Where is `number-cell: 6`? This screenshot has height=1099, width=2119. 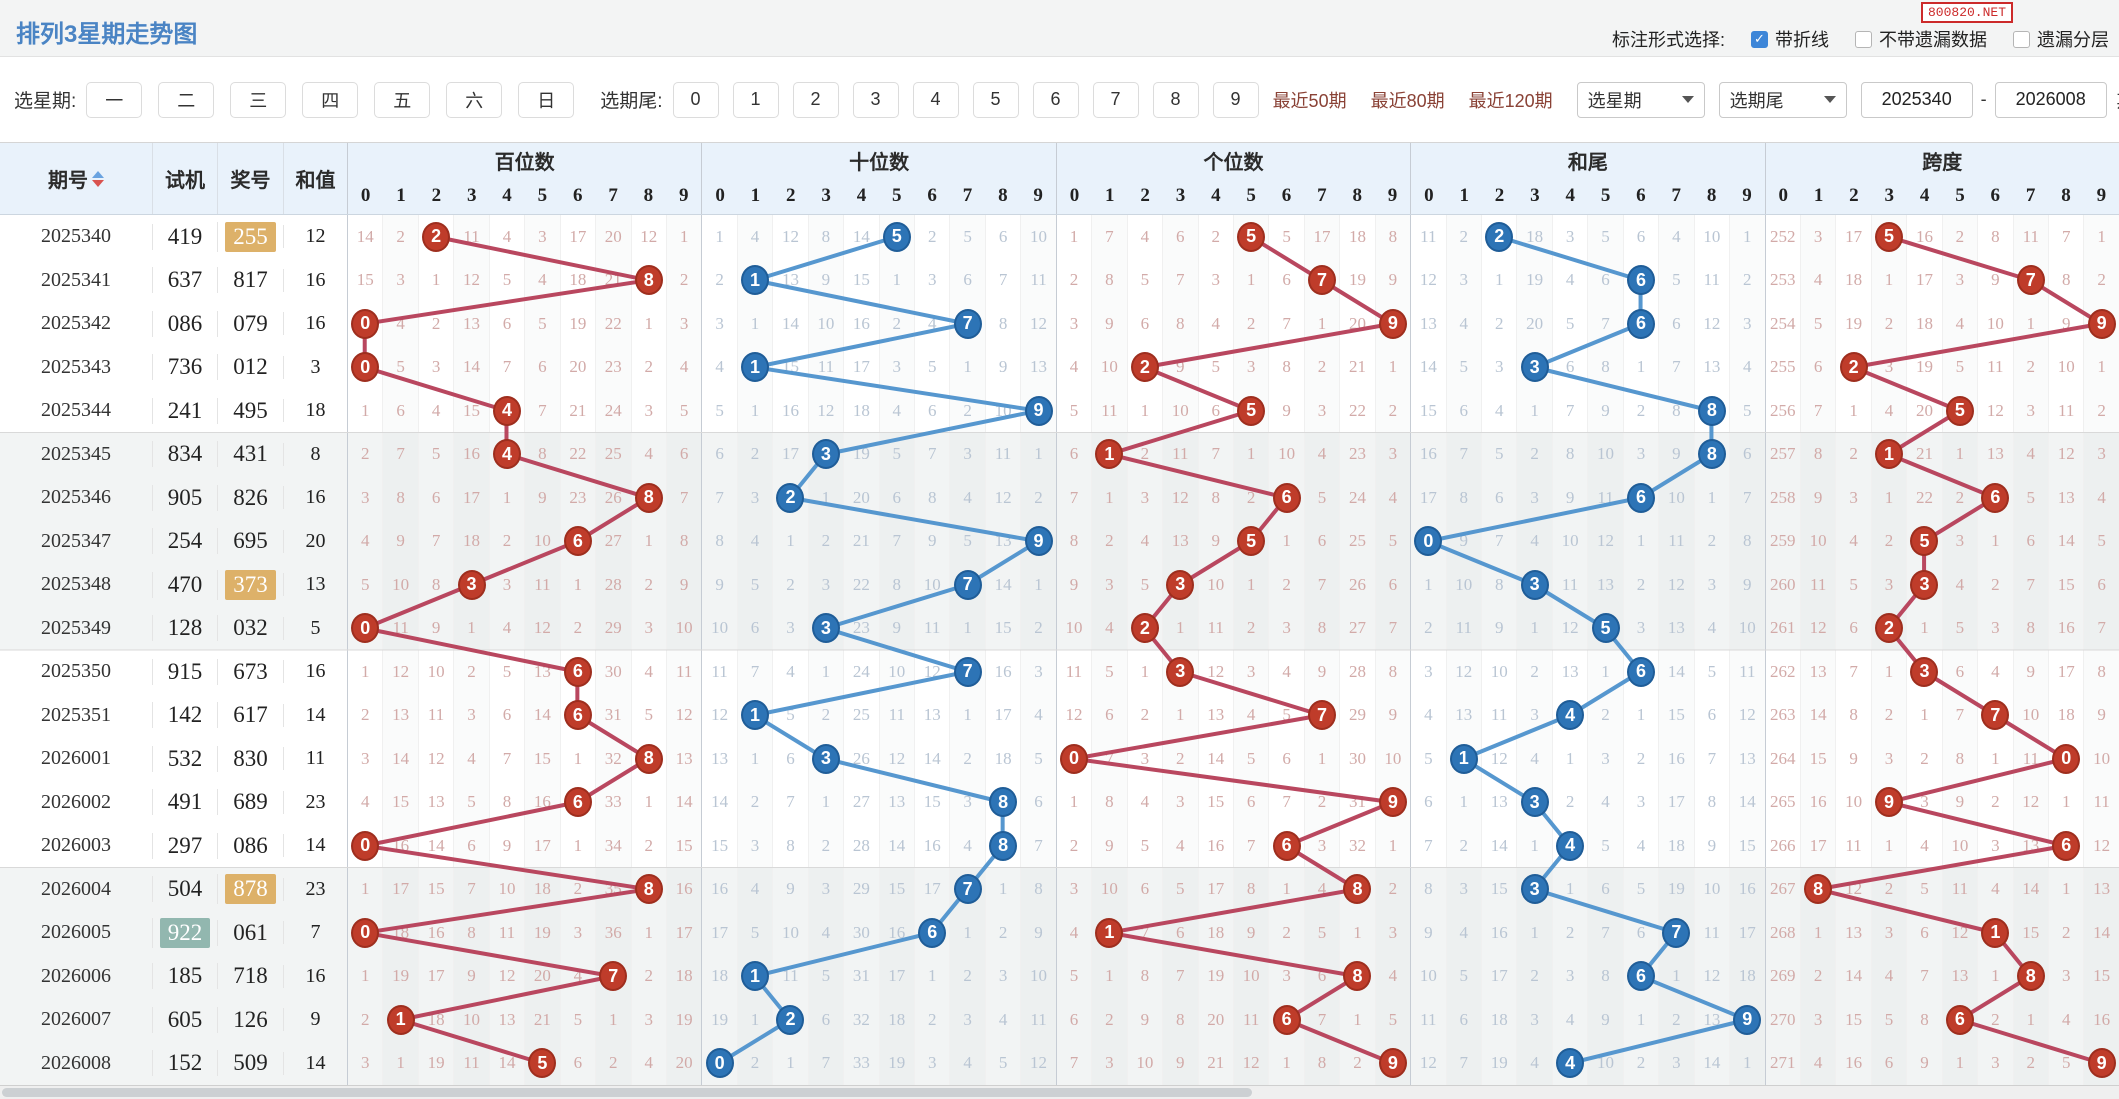
number-cell: 6 is located at coordinates (1640, 324).